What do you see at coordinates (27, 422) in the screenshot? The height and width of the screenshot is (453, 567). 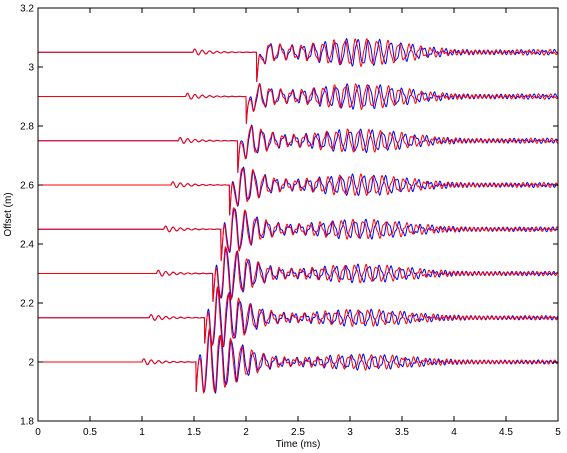 I see `y-tick-label: 1.8` at bounding box center [27, 422].